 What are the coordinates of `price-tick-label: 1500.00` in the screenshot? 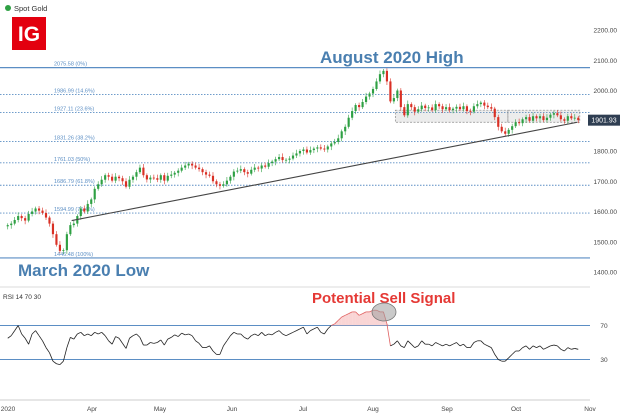 It's located at (606, 242).